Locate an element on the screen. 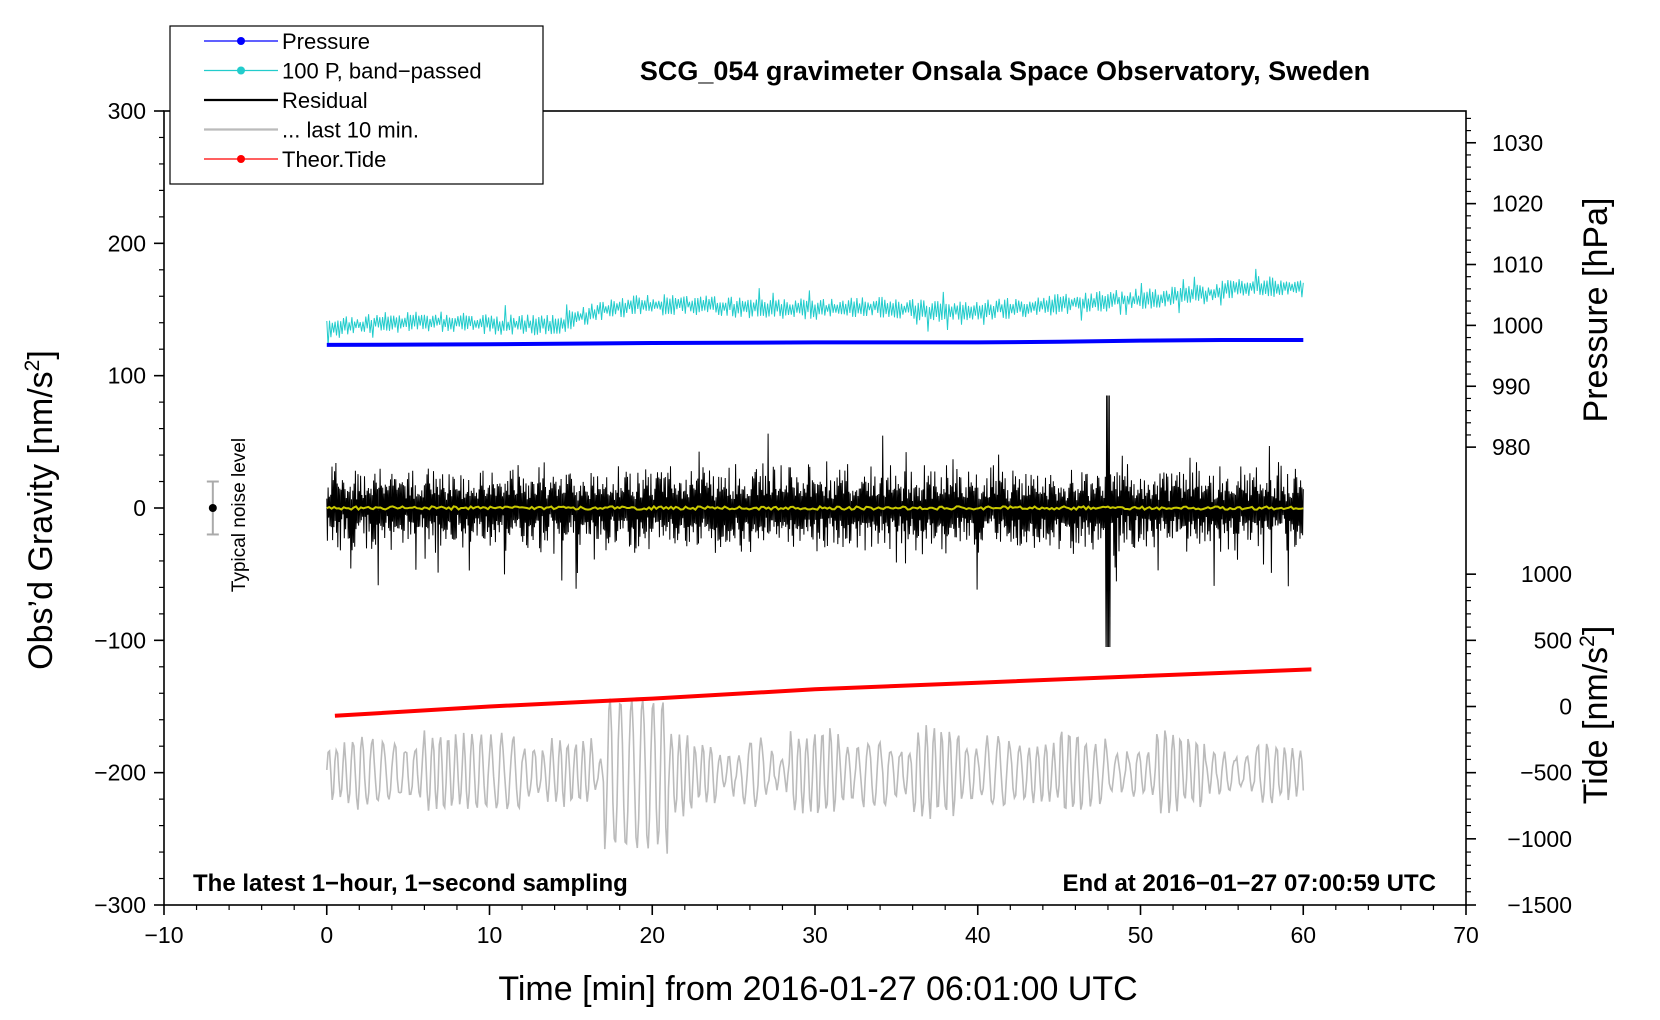 The image size is (1660, 1020). series-theoretical-tide is located at coordinates (823, 692).